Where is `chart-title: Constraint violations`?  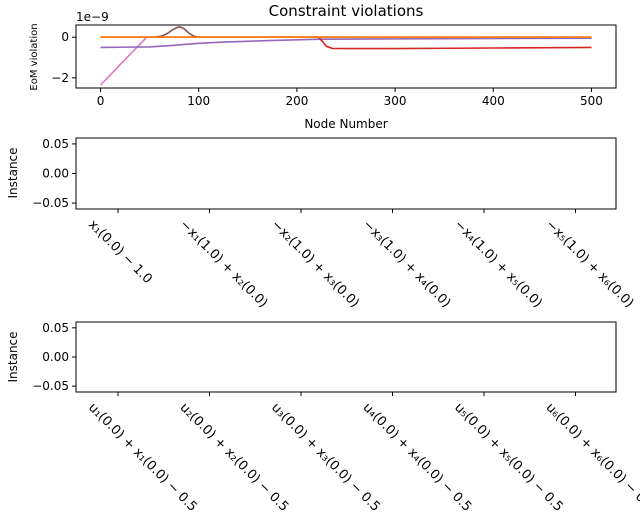 chart-title: Constraint violations is located at coordinates (346, 11).